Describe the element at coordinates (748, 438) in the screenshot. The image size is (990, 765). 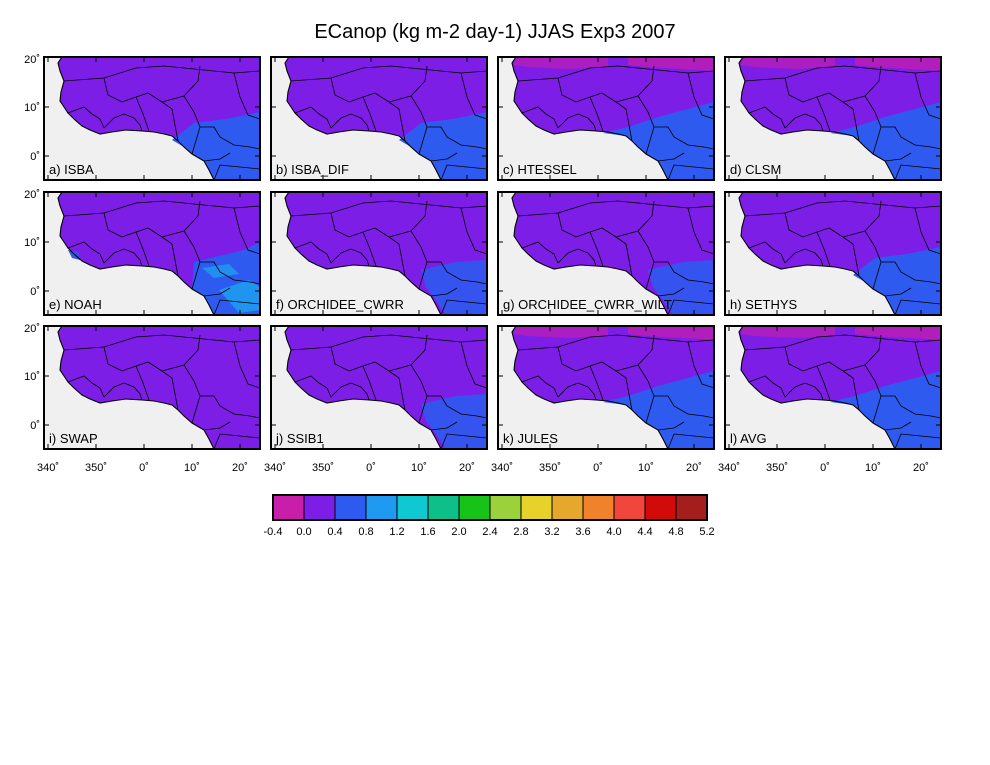
I see `panel-label: l) AVG` at that location.